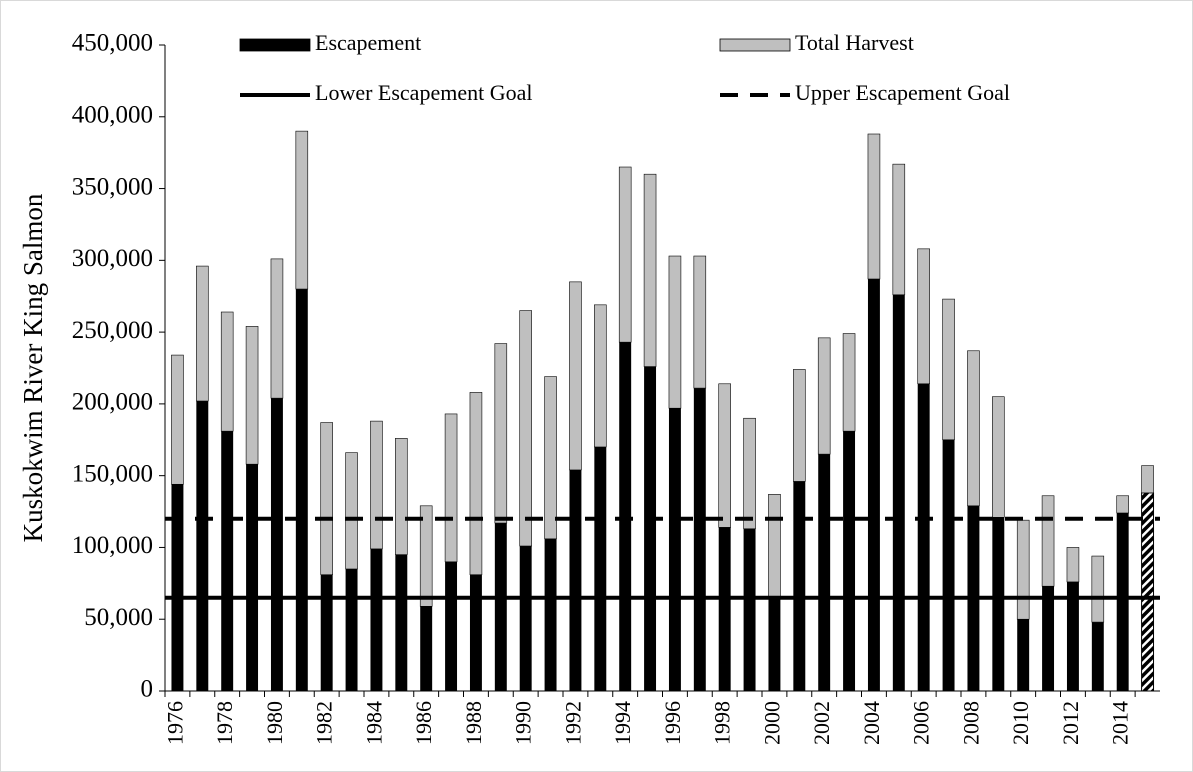 This screenshot has height=772, width=1193. Describe the element at coordinates (274, 723) in the screenshot. I see `x-tick-label: 1980` at that location.